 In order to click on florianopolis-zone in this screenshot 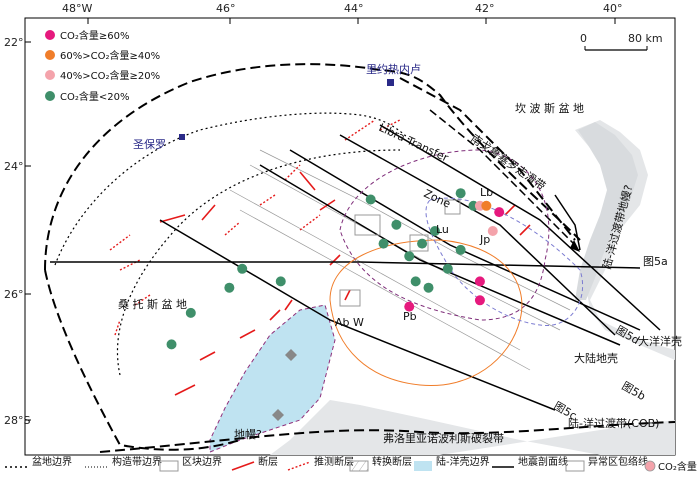, I will do `click(387, 437)`.